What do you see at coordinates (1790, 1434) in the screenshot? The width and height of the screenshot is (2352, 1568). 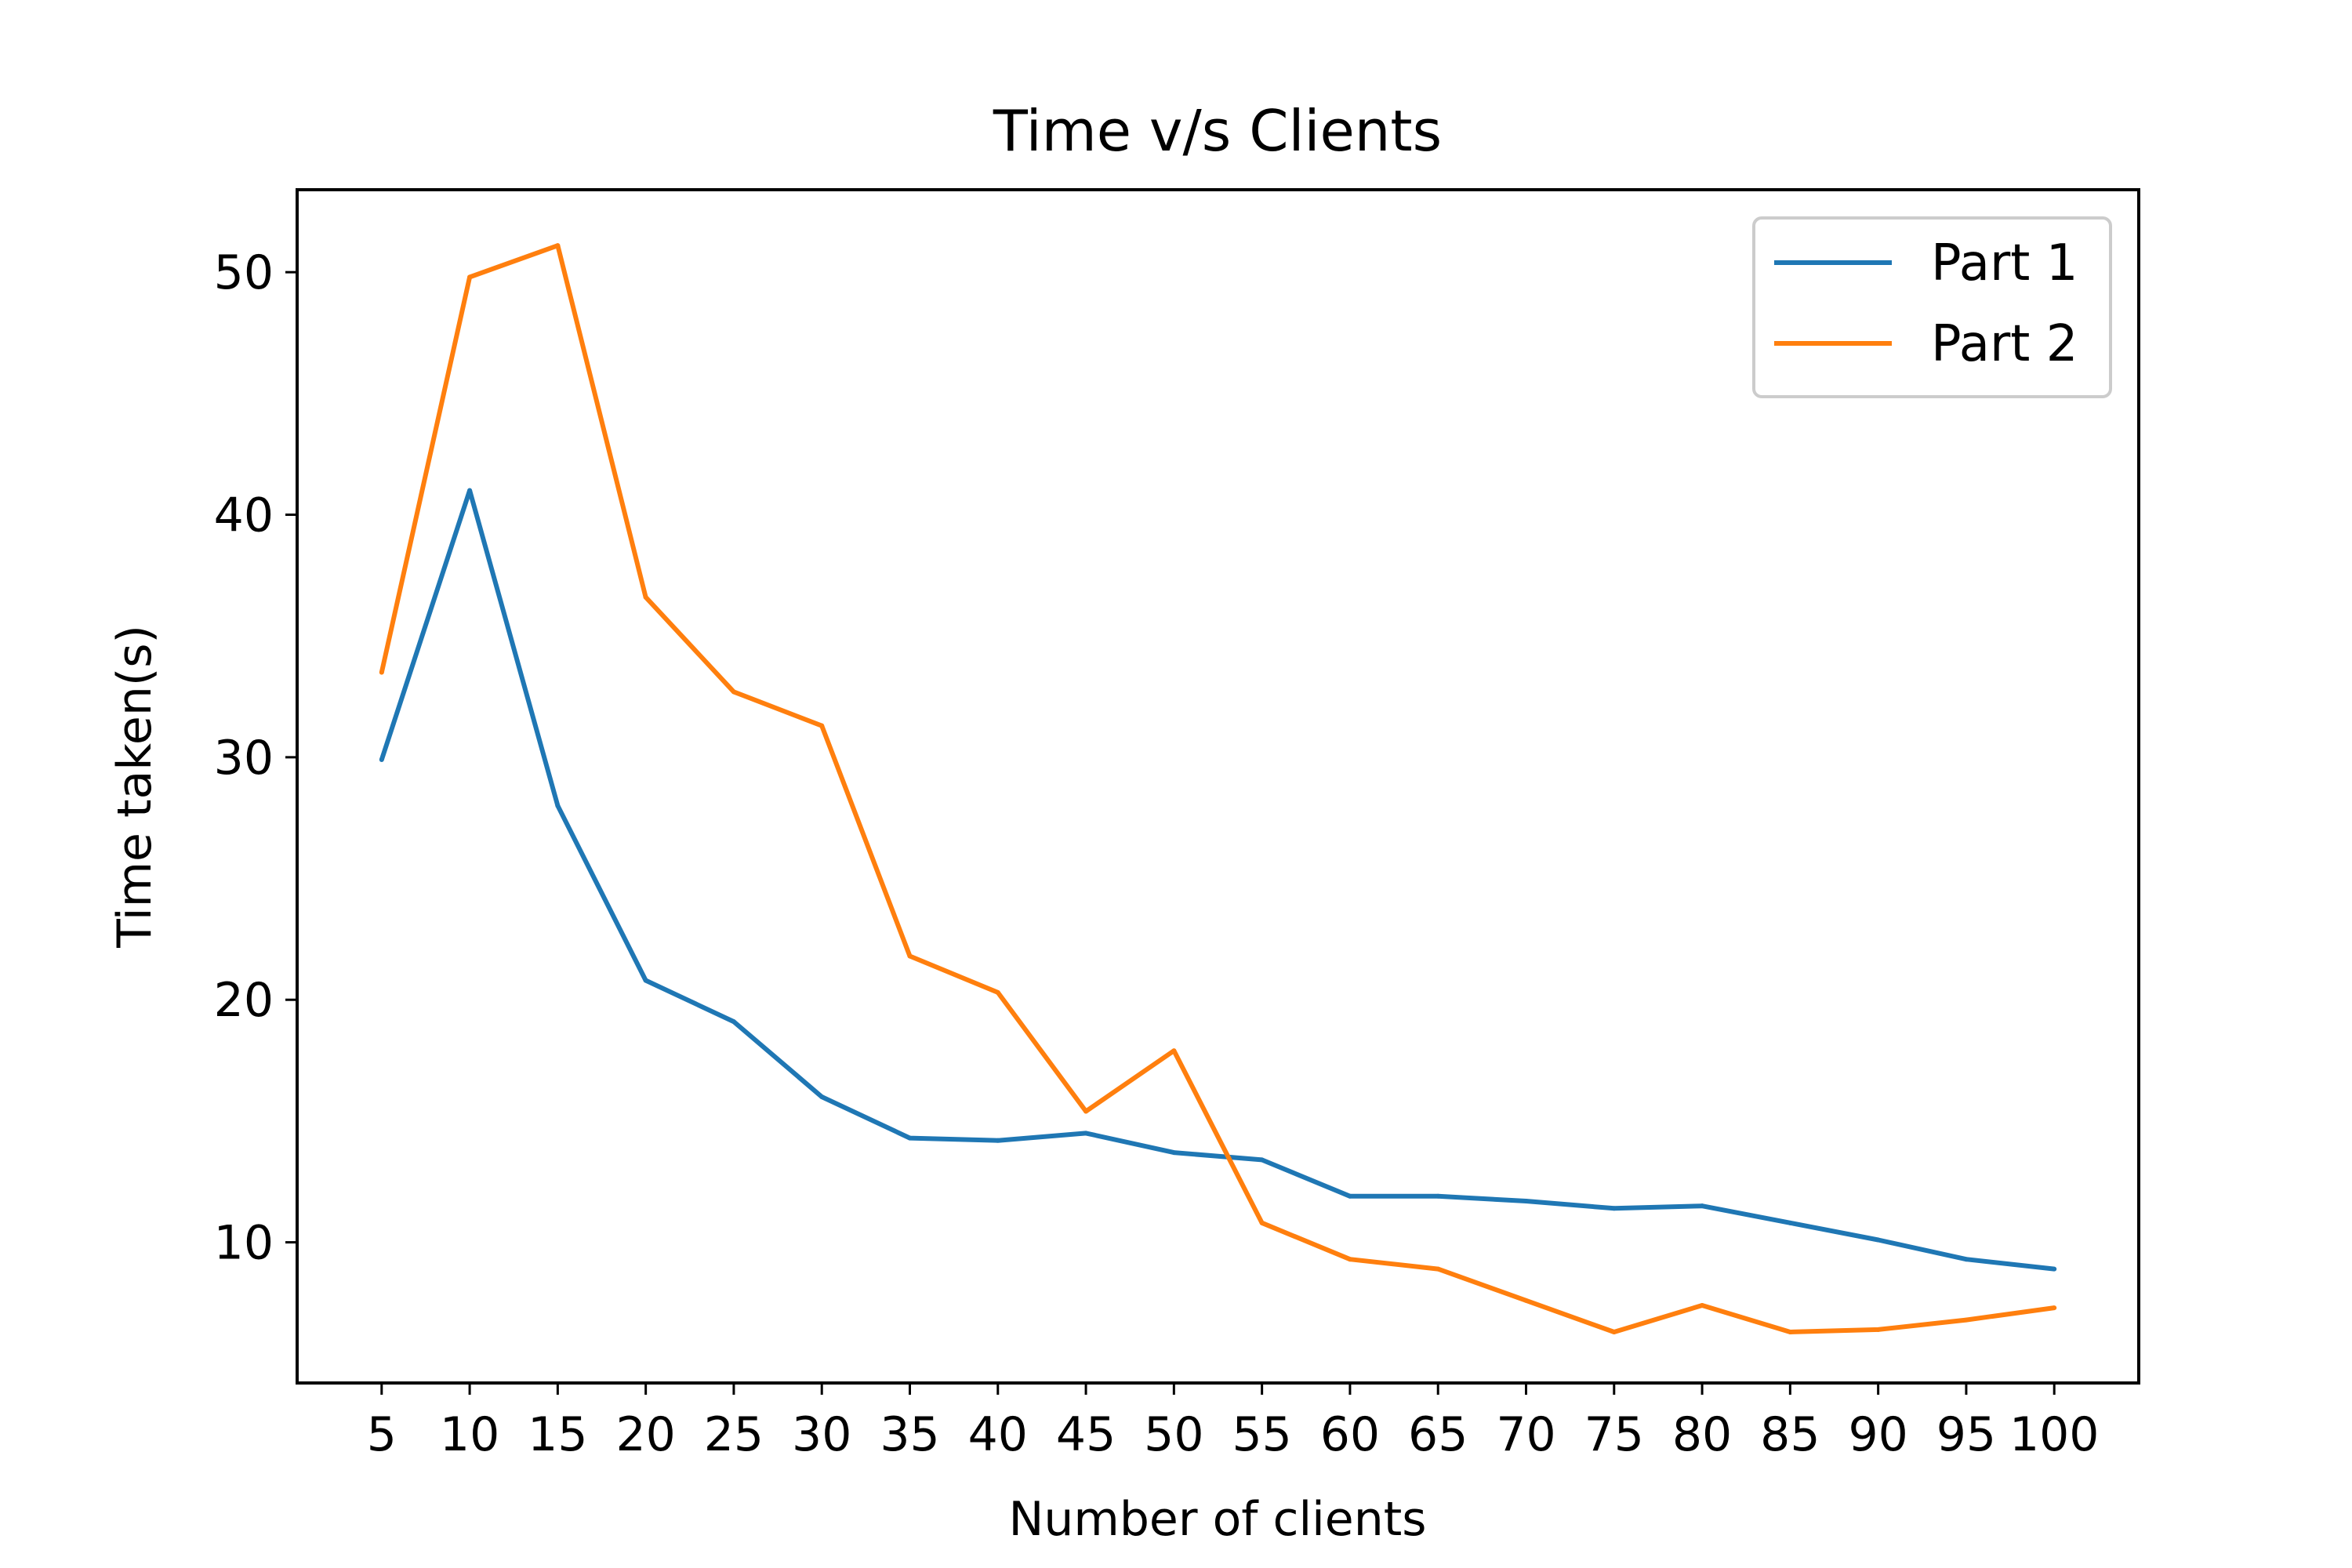 I see `x-tick-label: 85` at bounding box center [1790, 1434].